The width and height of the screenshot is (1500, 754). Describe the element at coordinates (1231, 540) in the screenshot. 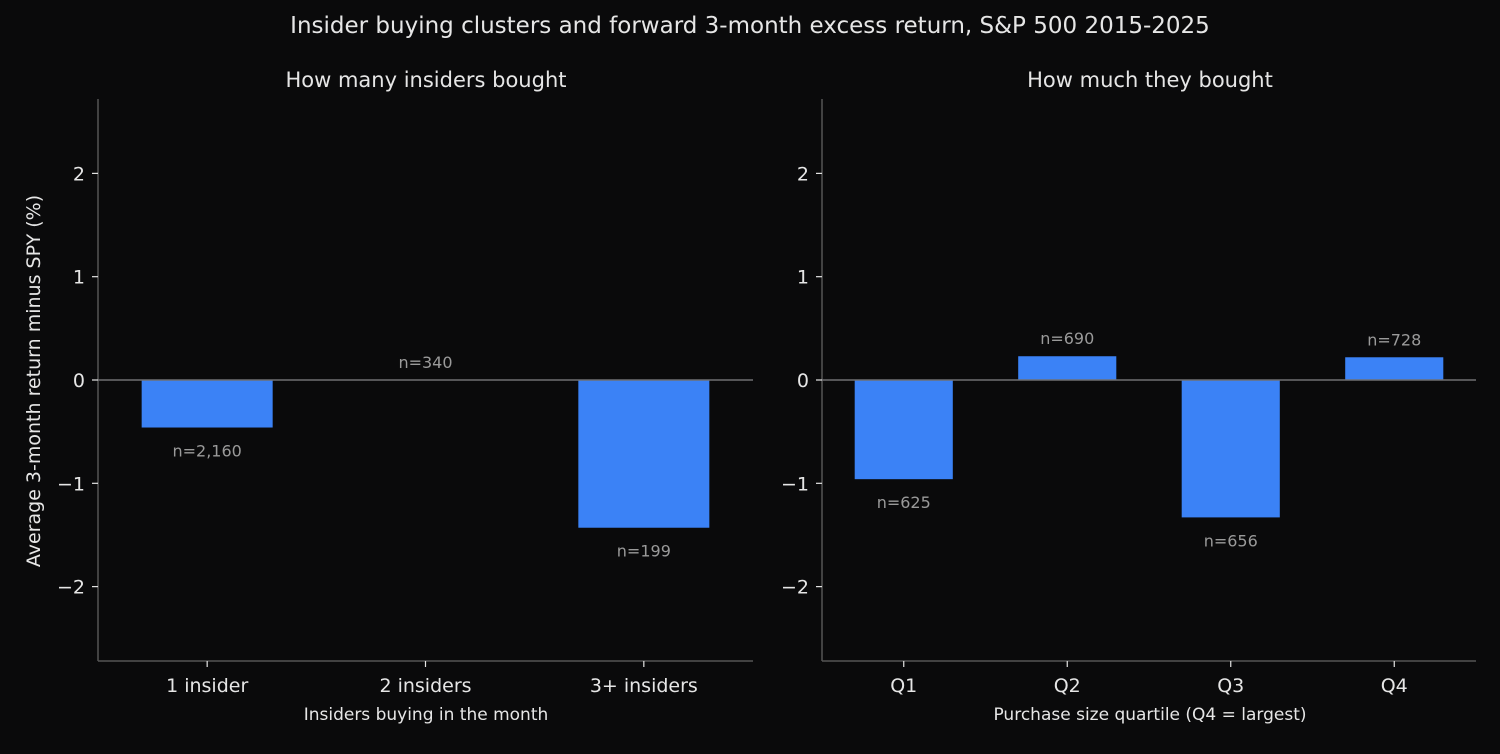

I see `bar-annotation: n=656` at that location.